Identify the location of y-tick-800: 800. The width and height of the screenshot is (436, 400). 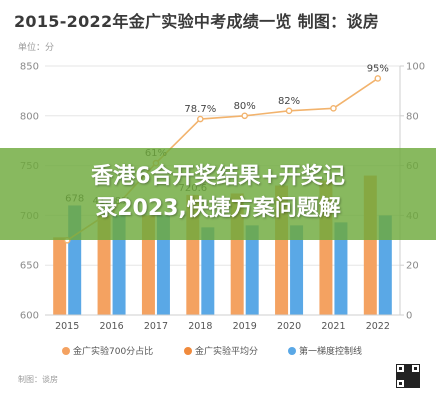
(29, 116).